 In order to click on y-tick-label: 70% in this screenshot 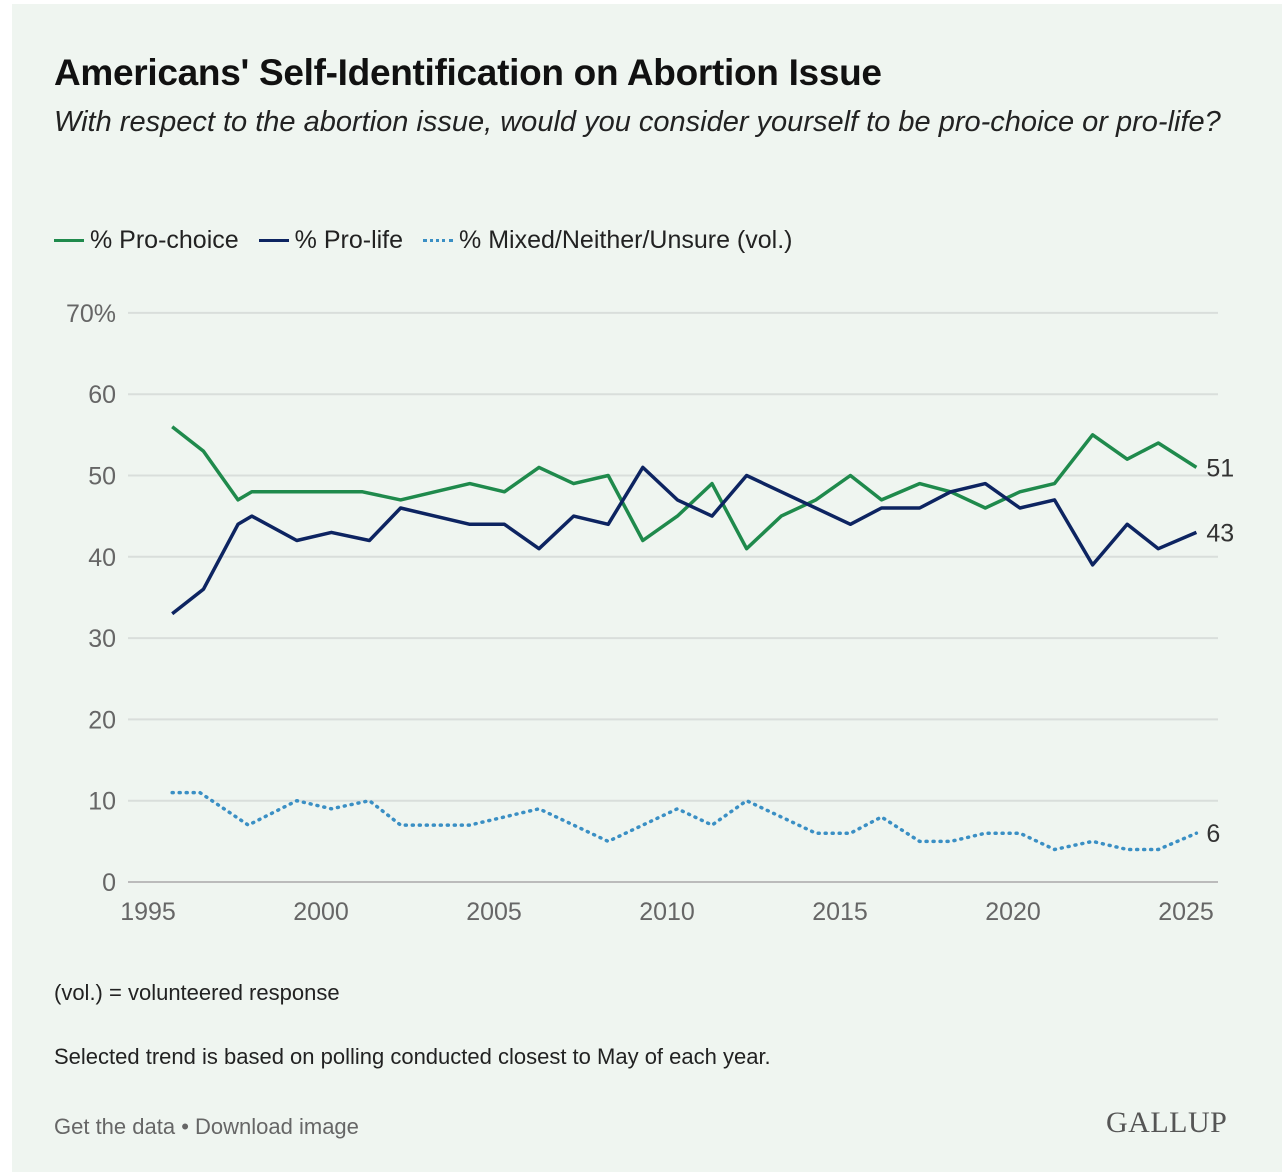, I will do `click(91, 314)`.